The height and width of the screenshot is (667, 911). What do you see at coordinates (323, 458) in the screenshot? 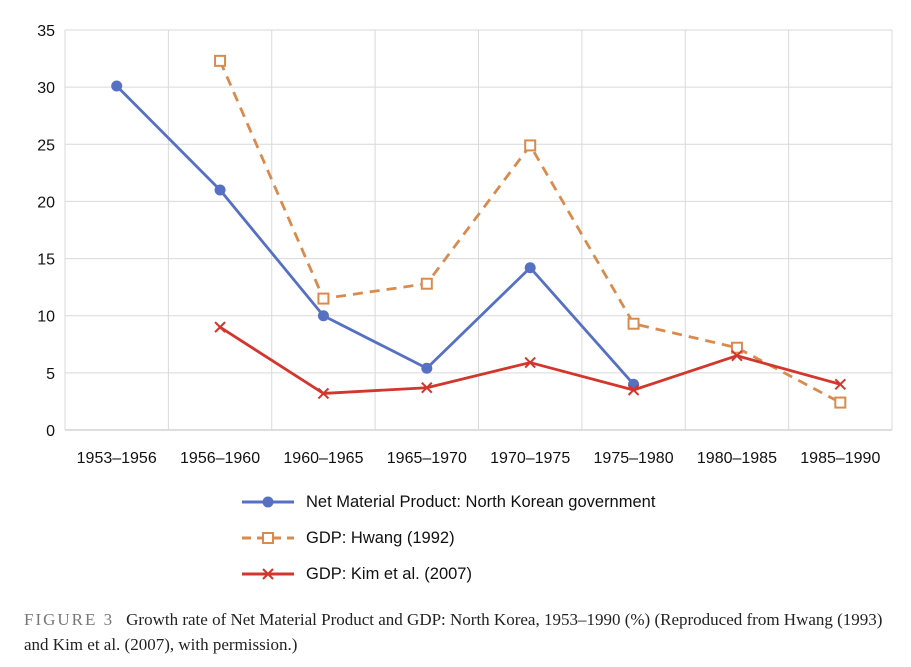
I see `x-tick-label: 1960–1965` at bounding box center [323, 458].